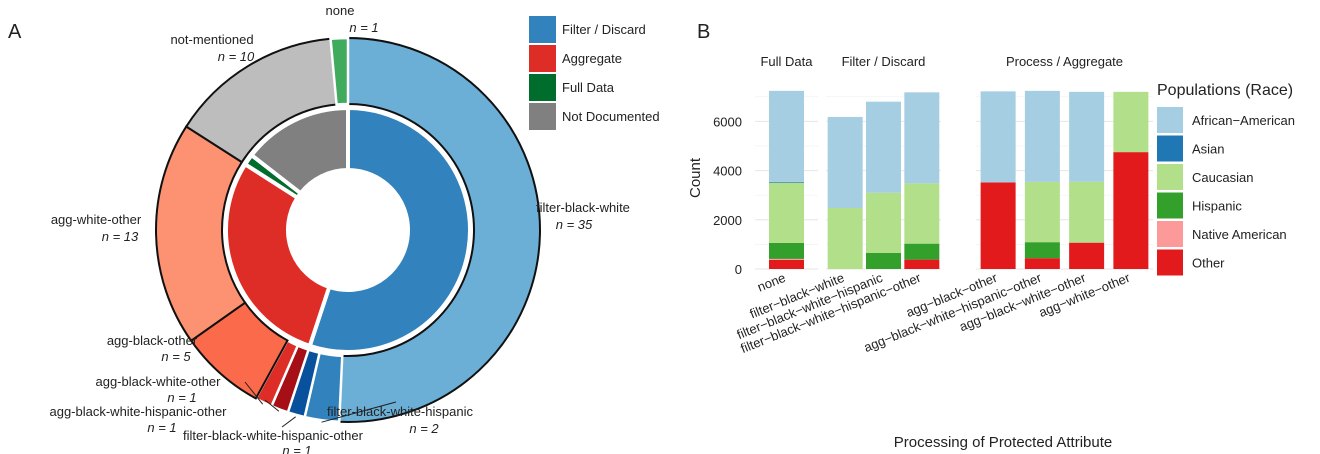 The width and height of the screenshot is (1320, 454). What do you see at coordinates (1225, 90) in the screenshot?
I see `legend-title: Populations (Race)` at bounding box center [1225, 90].